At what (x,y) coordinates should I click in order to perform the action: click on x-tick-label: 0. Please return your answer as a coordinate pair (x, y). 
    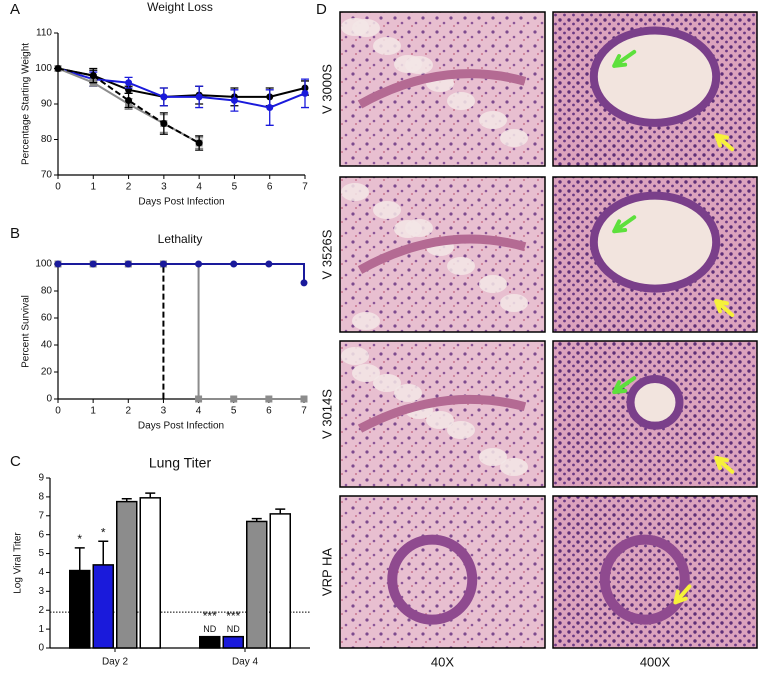
    Looking at the image, I should click on (58, 187).